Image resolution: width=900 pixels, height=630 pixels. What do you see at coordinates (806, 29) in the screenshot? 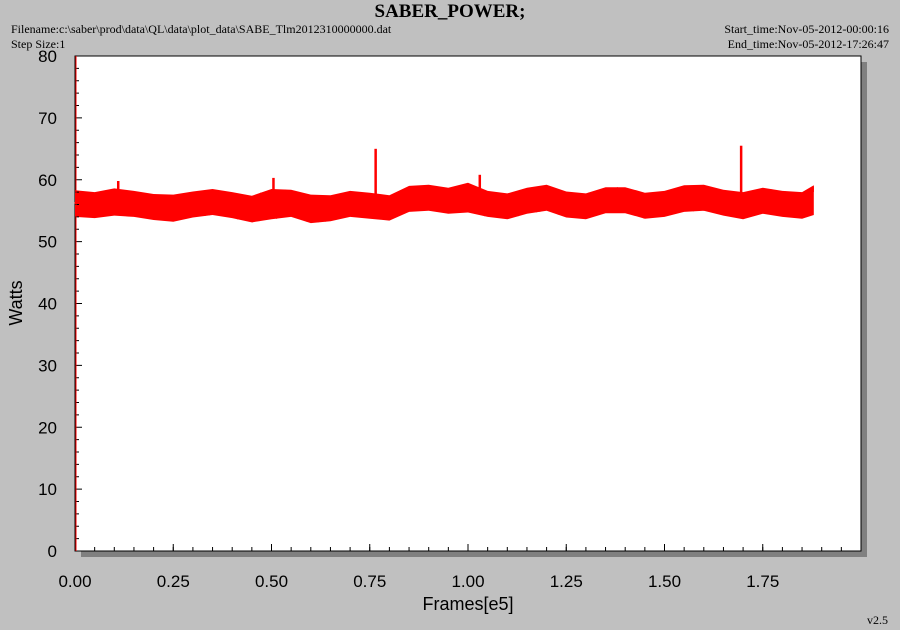
I see `start-time-text: Start_time:Nov-05-2012-00:00:16` at bounding box center [806, 29].